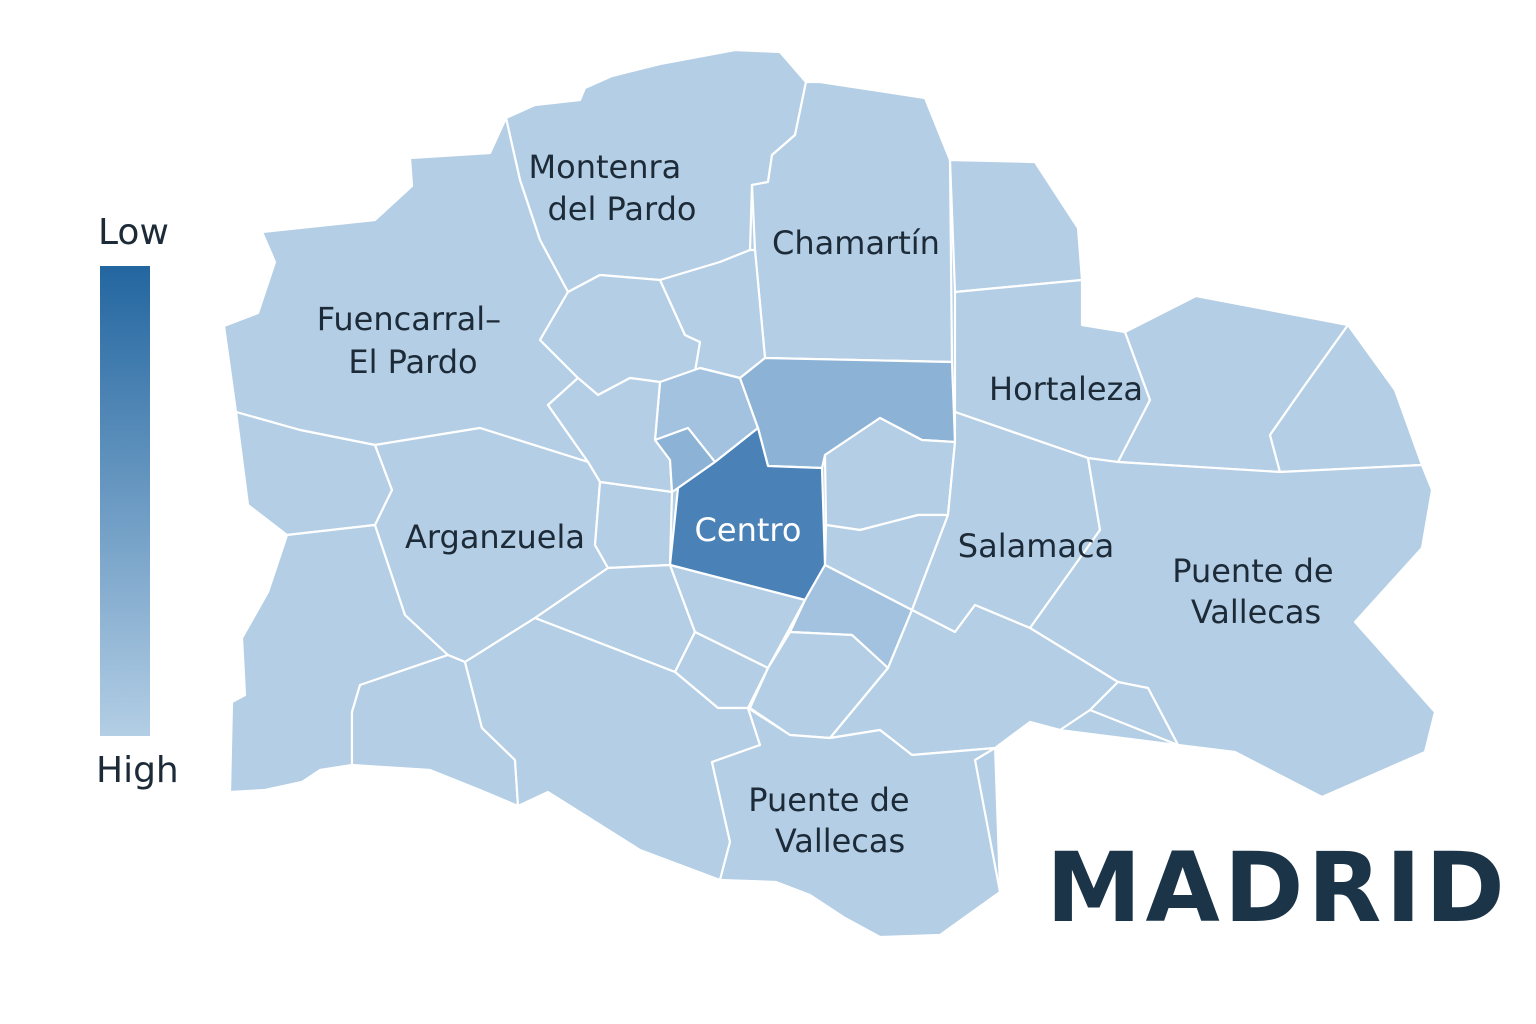 The image size is (1536, 1024). I want to click on district-shape-southeast-c, so click(1134, 713).